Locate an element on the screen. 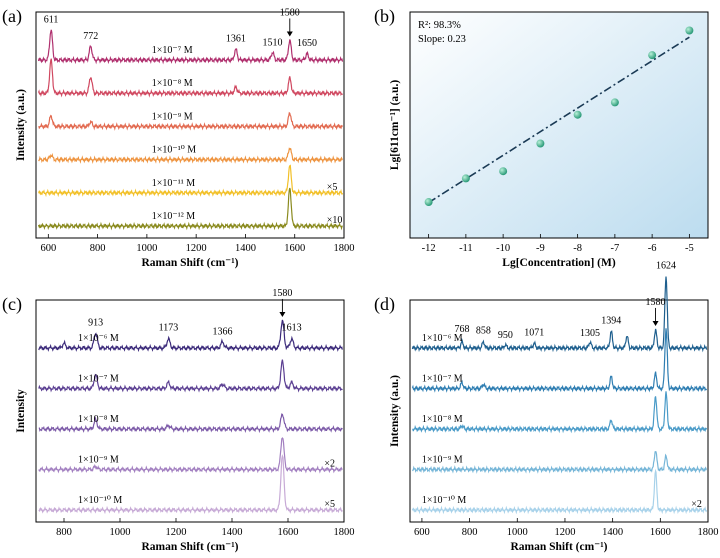 The width and height of the screenshot is (720, 558). series-label-0-1: 1×10⁻⁸ M is located at coordinates (172, 83).